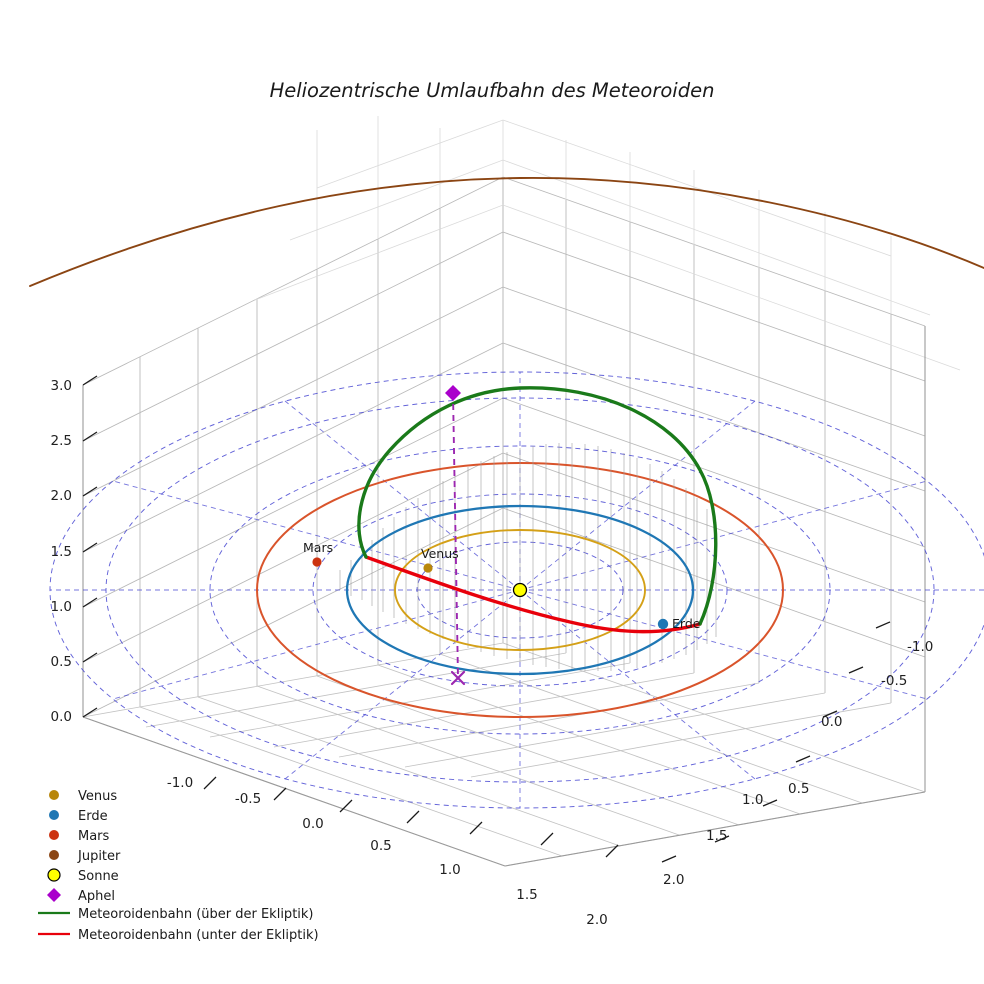 This screenshot has height=984, width=984. What do you see at coordinates (54, 855) in the screenshot?
I see `jupiter-icon` at bounding box center [54, 855].